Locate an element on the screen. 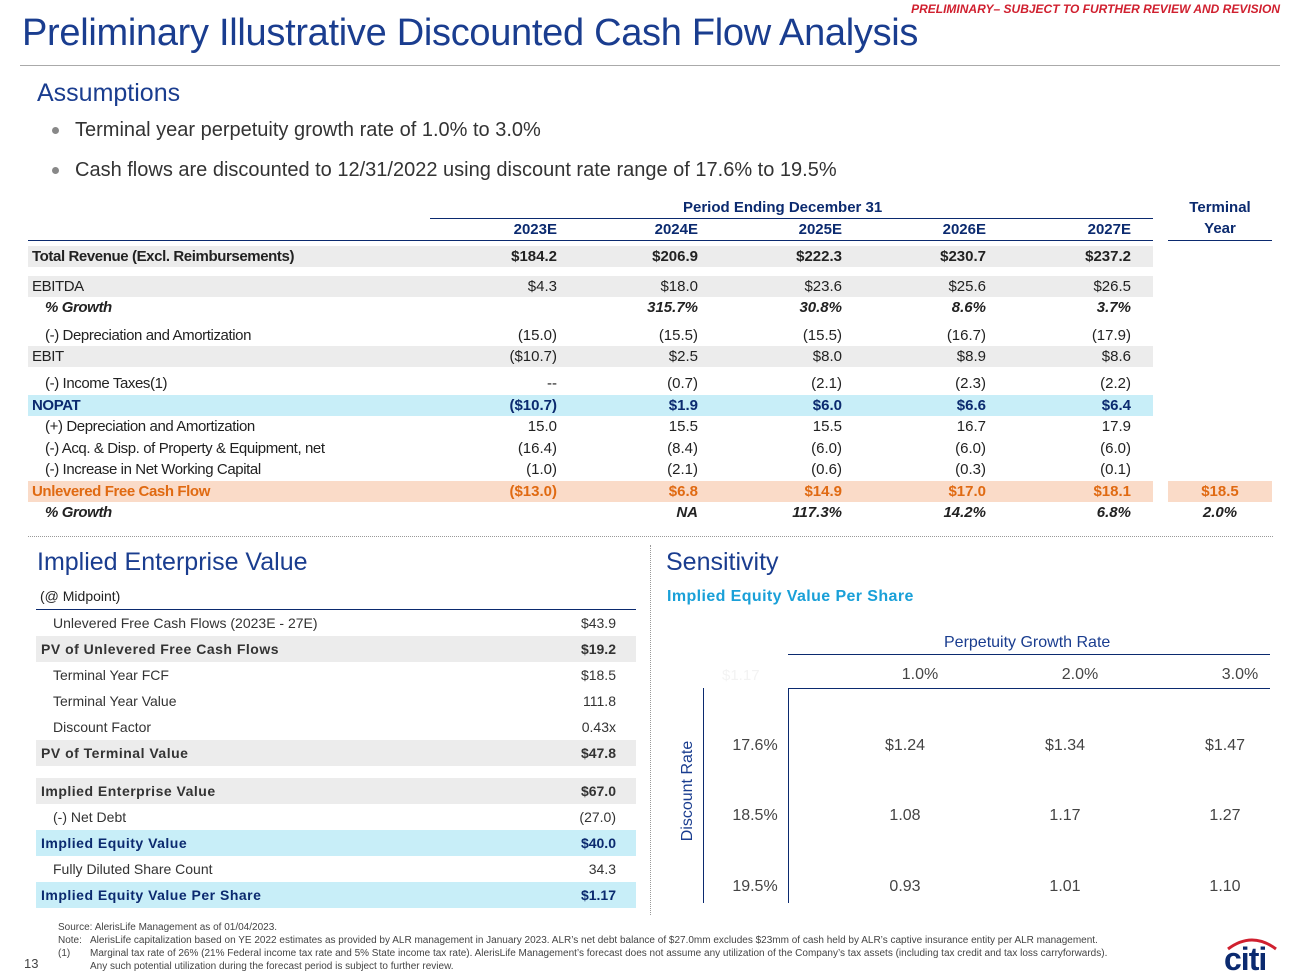  ev-label: Terminal Year Value is located at coordinates (115, 701).